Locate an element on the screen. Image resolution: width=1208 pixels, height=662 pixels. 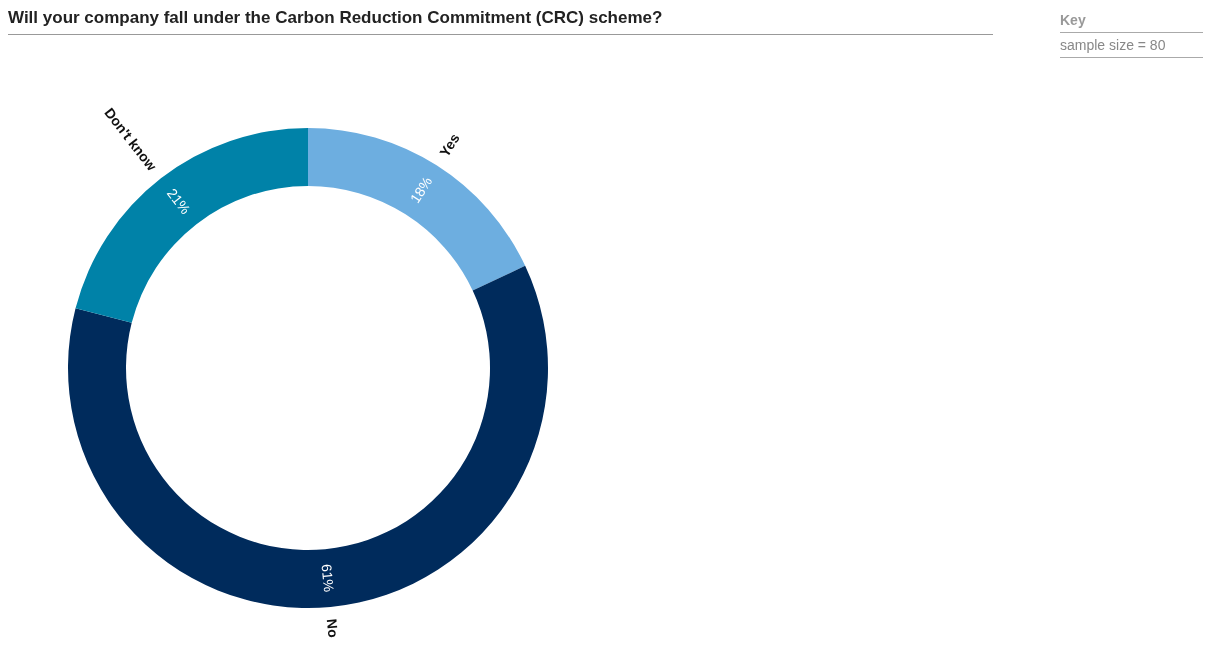
data-label: 61% is located at coordinates (328, 578).